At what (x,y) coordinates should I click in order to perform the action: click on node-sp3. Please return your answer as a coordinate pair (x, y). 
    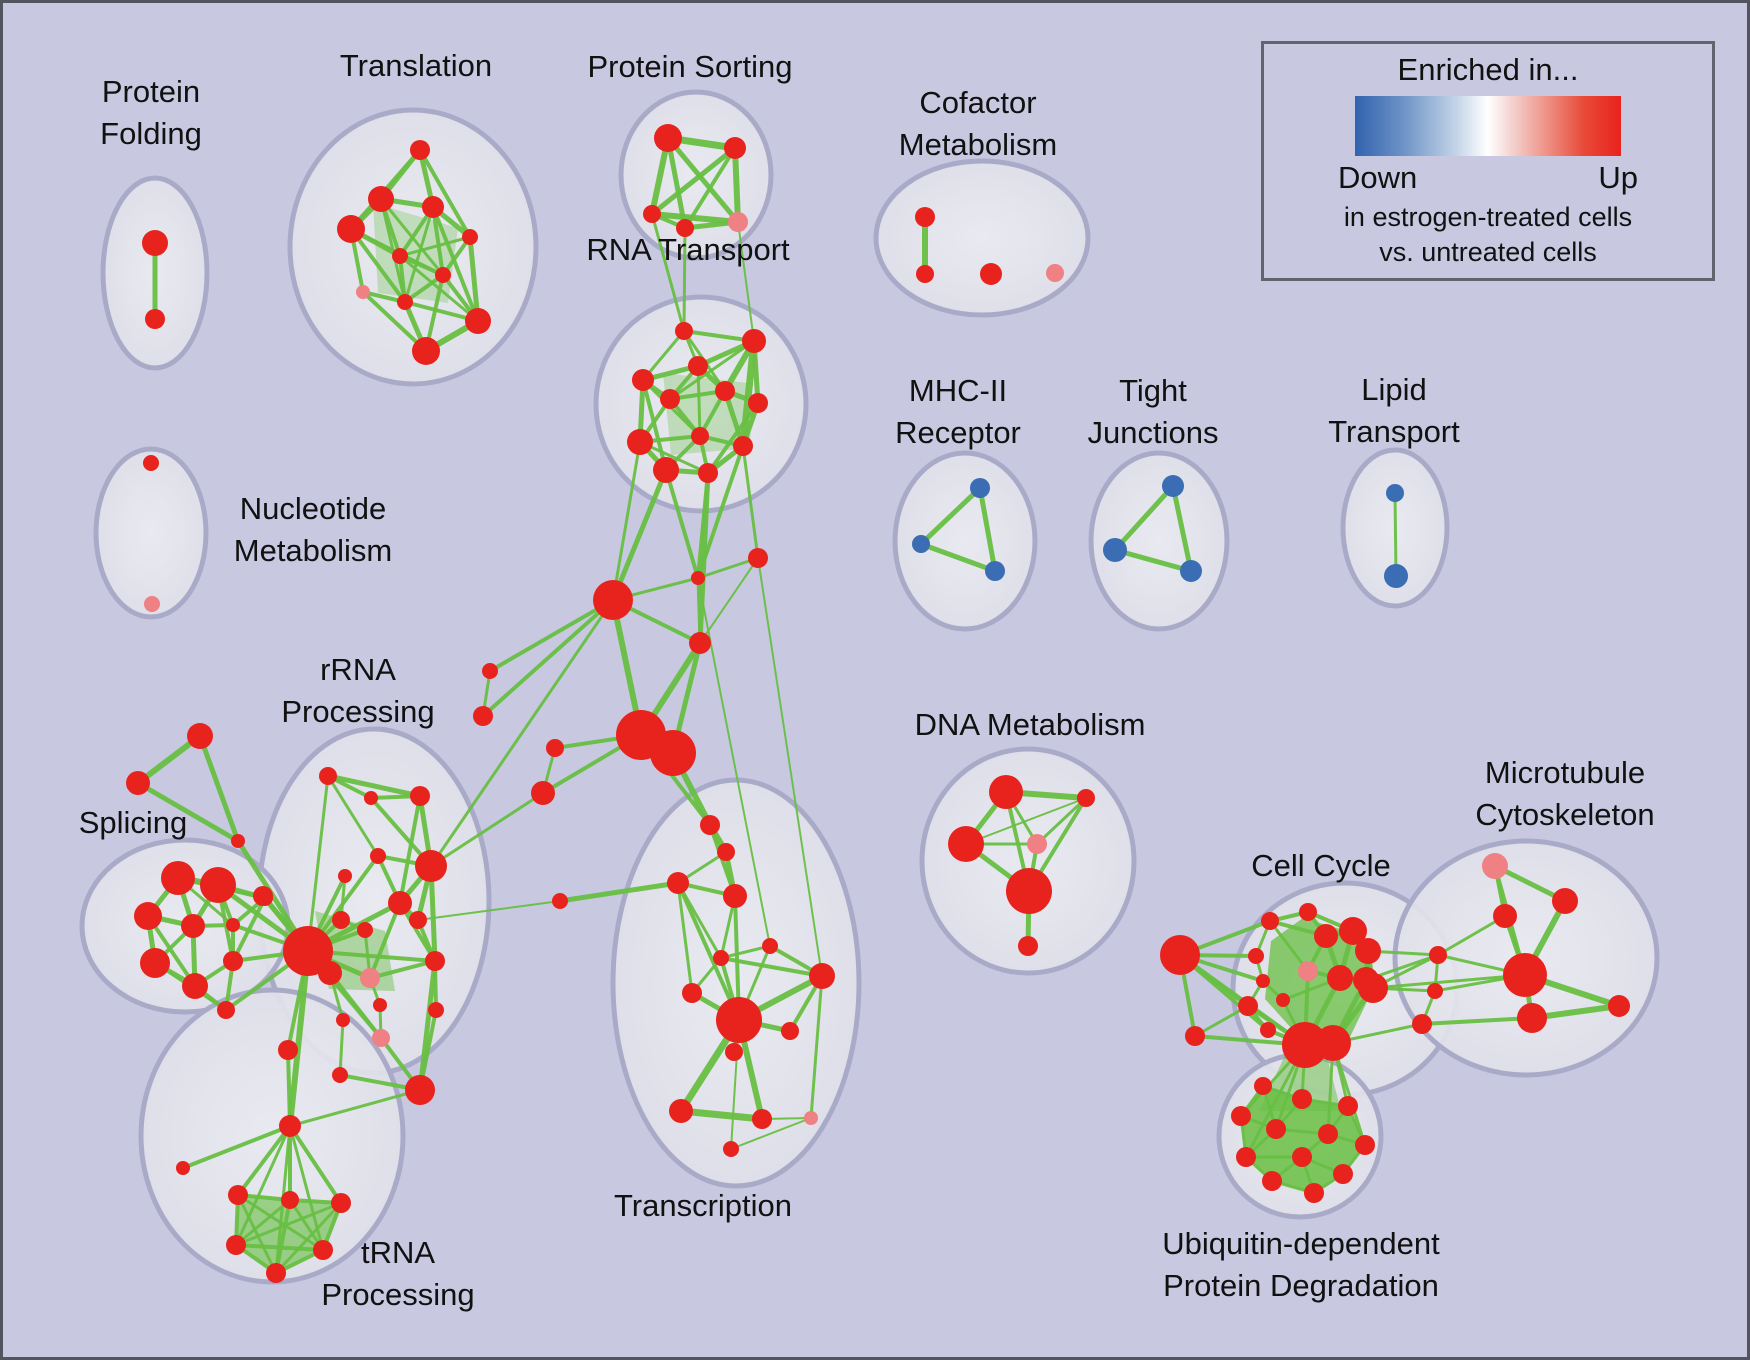
    Looking at the image, I should click on (193, 926).